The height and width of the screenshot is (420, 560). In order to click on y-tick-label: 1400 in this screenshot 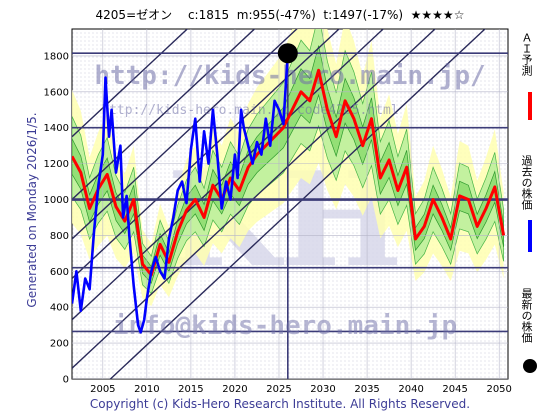, I will do `click(56, 128)`.